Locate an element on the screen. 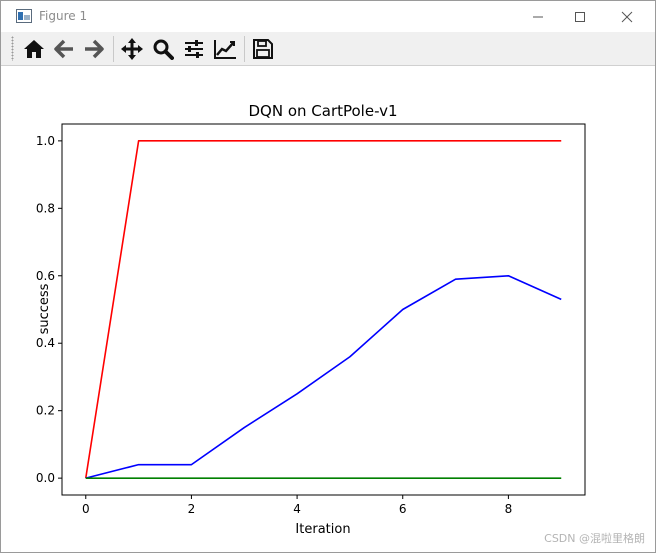  x-tick-label: 2 is located at coordinates (192, 509).